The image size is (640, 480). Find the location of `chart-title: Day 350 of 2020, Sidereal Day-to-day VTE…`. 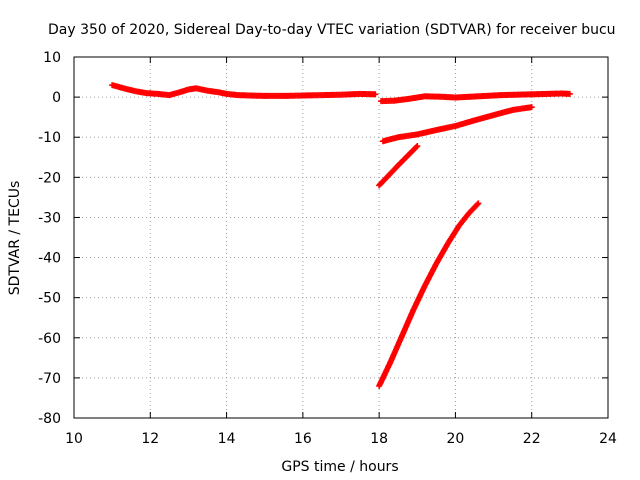

chart-title: Day 350 of 2020, Sidereal Day-to-day VTE… is located at coordinates (332, 30).